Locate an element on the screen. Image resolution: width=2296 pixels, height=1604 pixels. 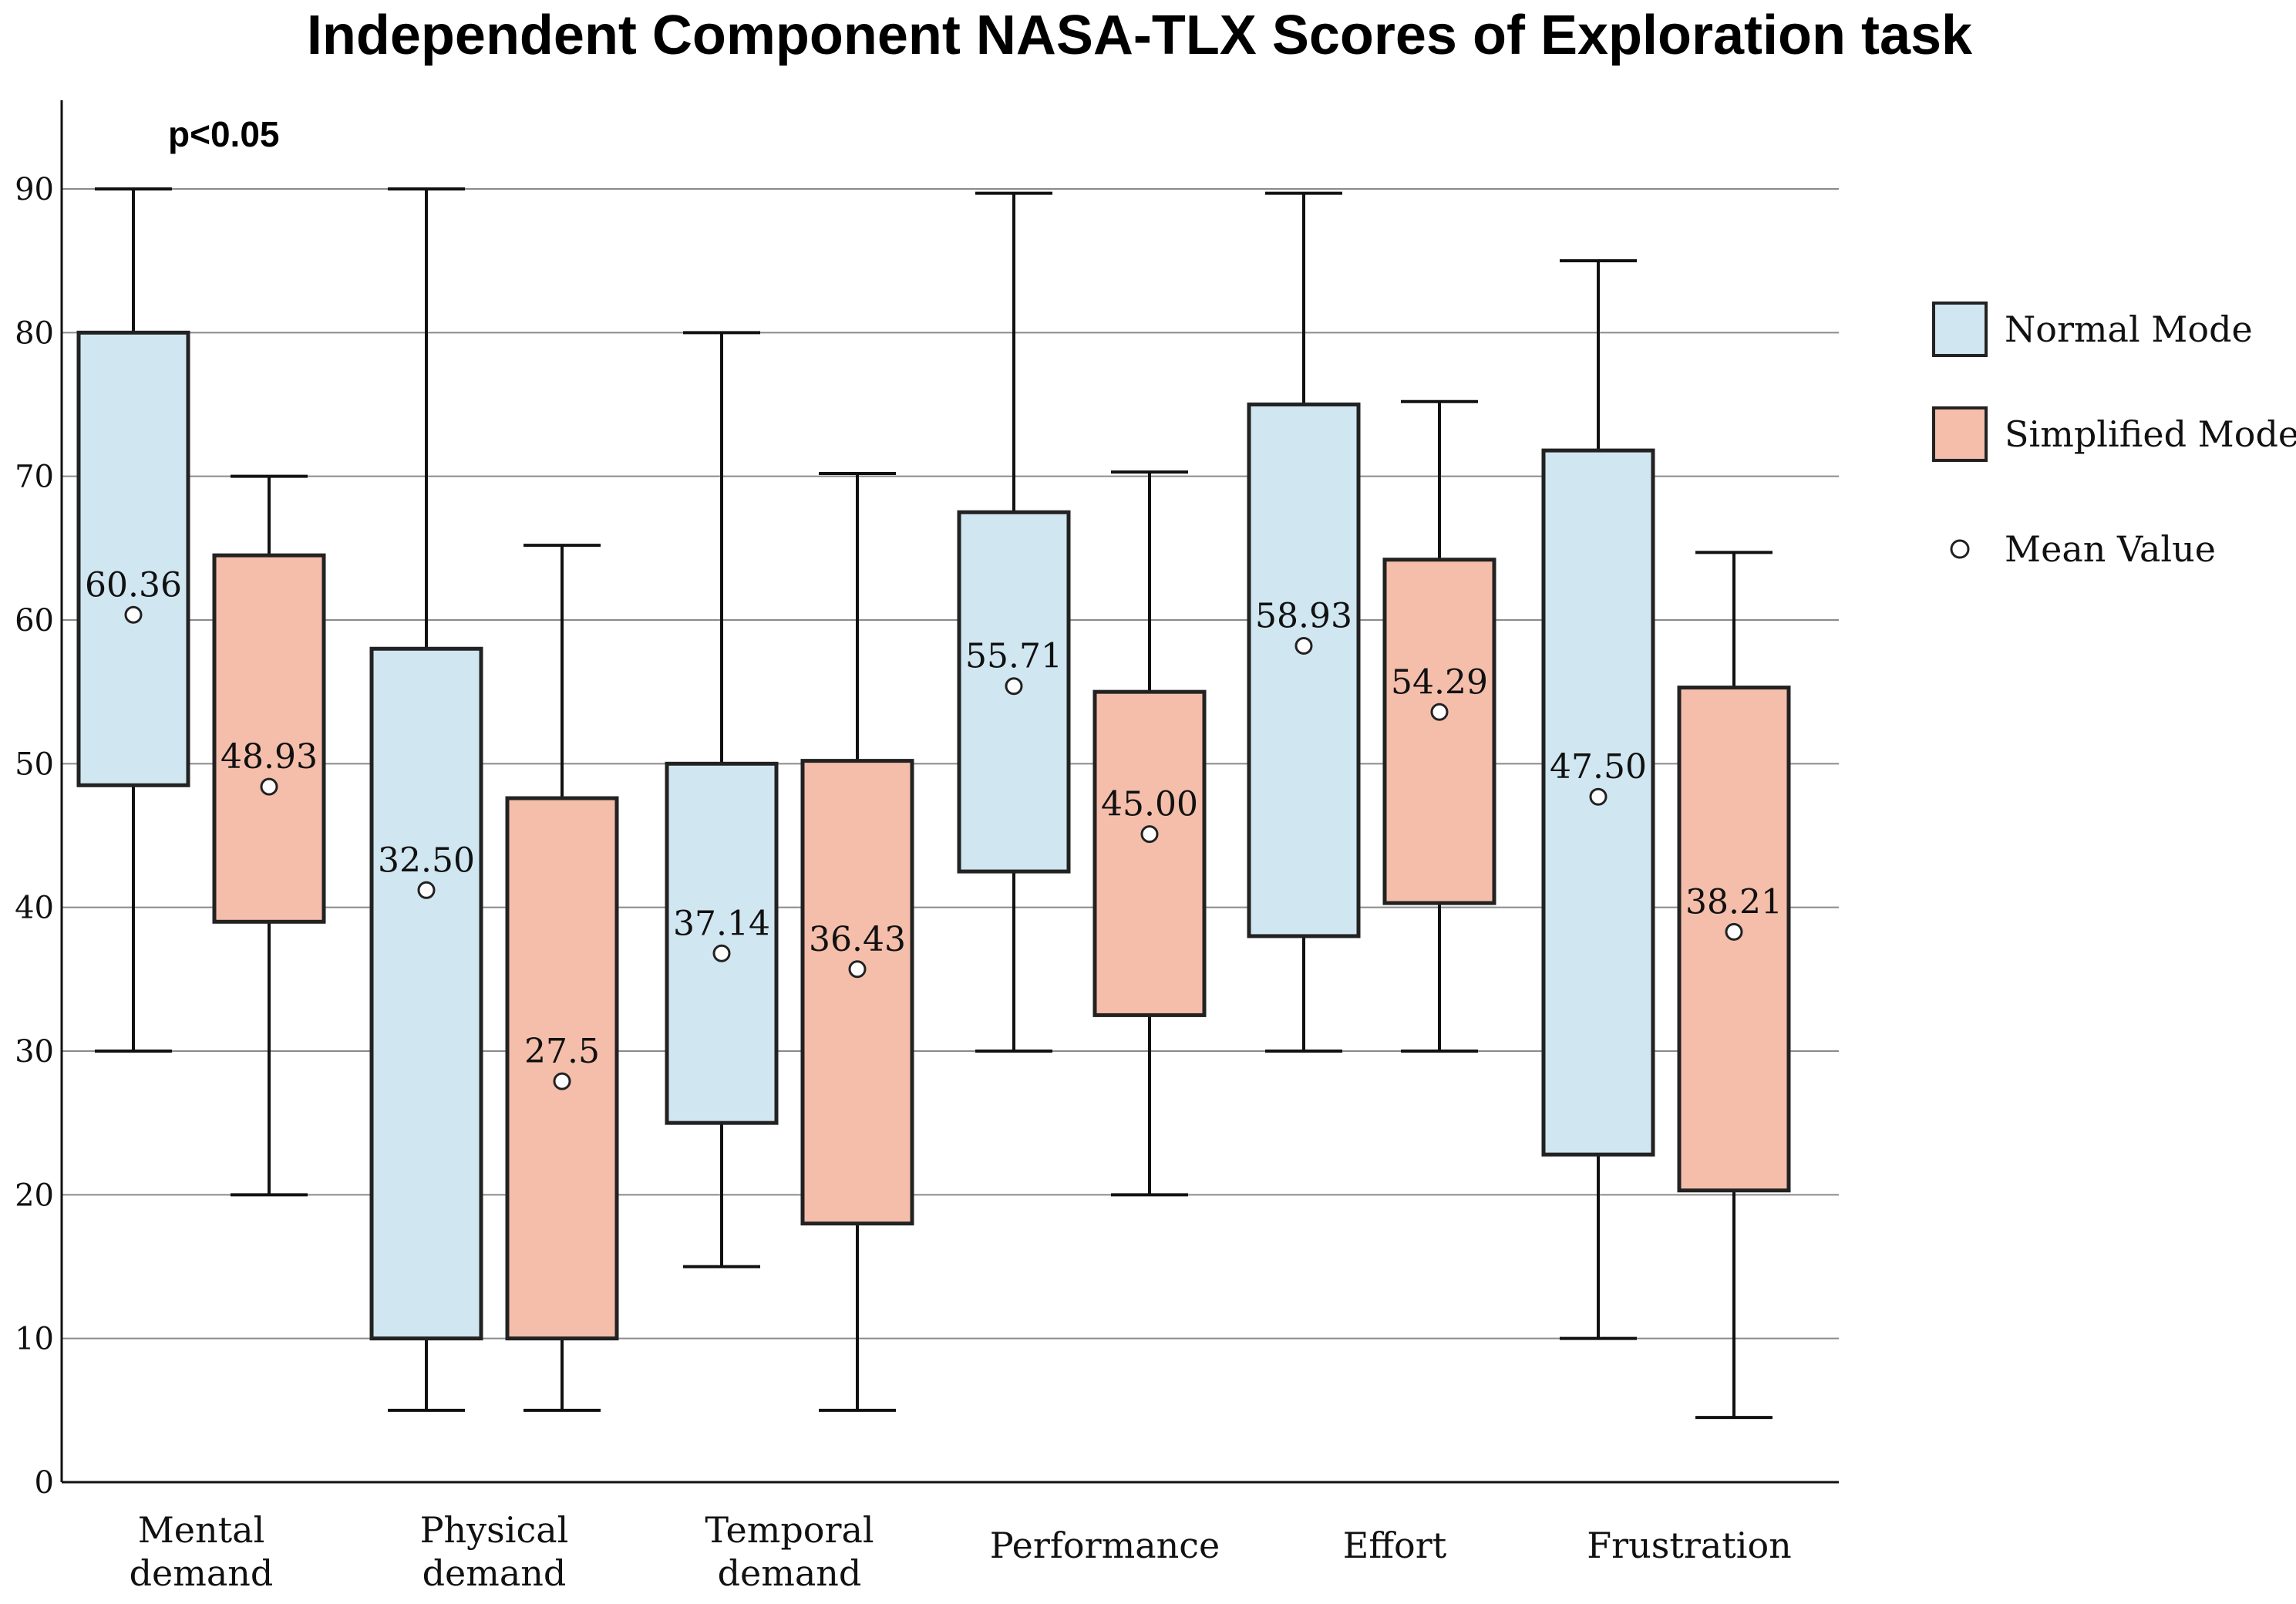
y-tick-label: 60 is located at coordinates (34, 621).